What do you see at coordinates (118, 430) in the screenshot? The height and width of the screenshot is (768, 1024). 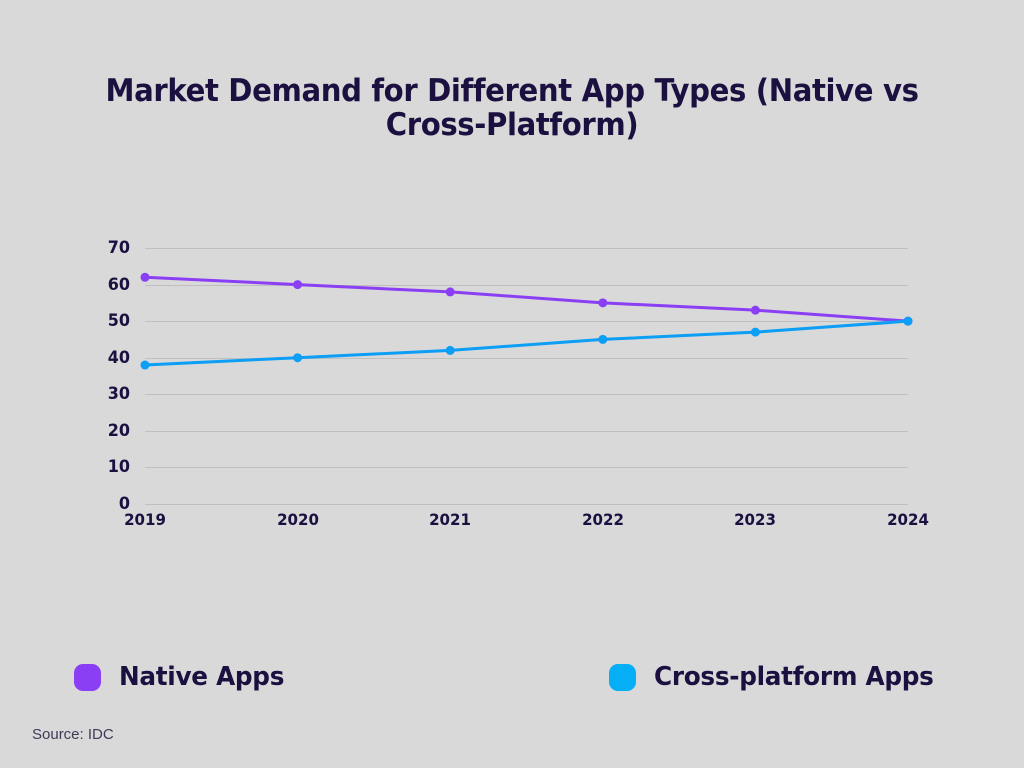 I see `y-axis-tick-label: 20` at bounding box center [118, 430].